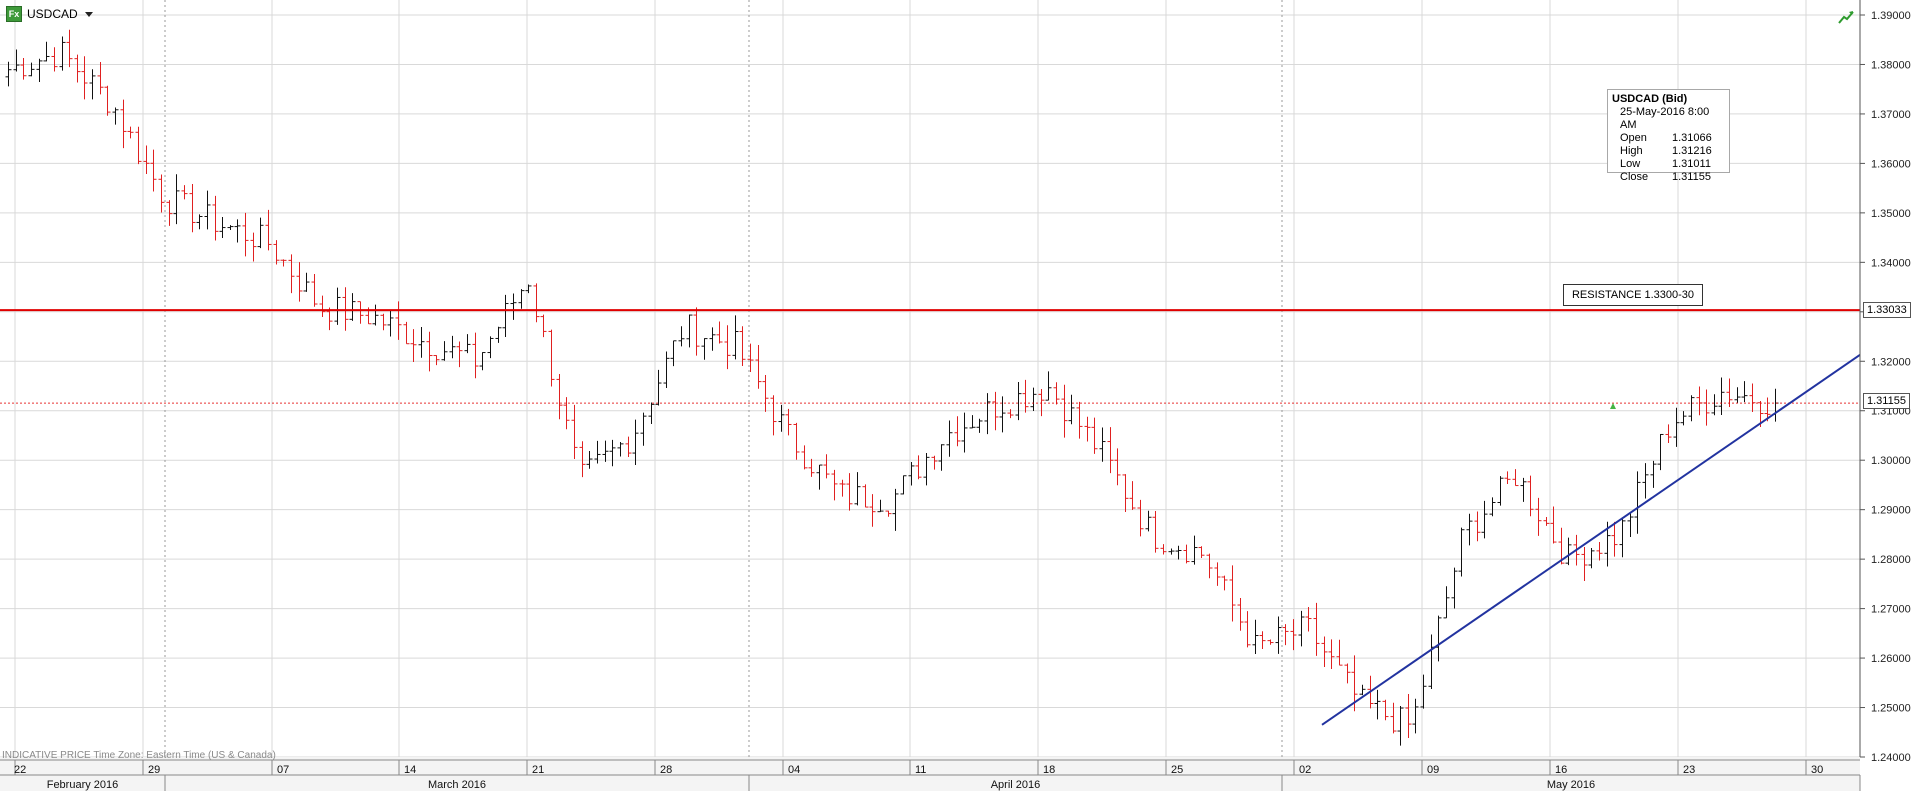  I want to click on info-row-high: High 1.31216, so click(1666, 151).